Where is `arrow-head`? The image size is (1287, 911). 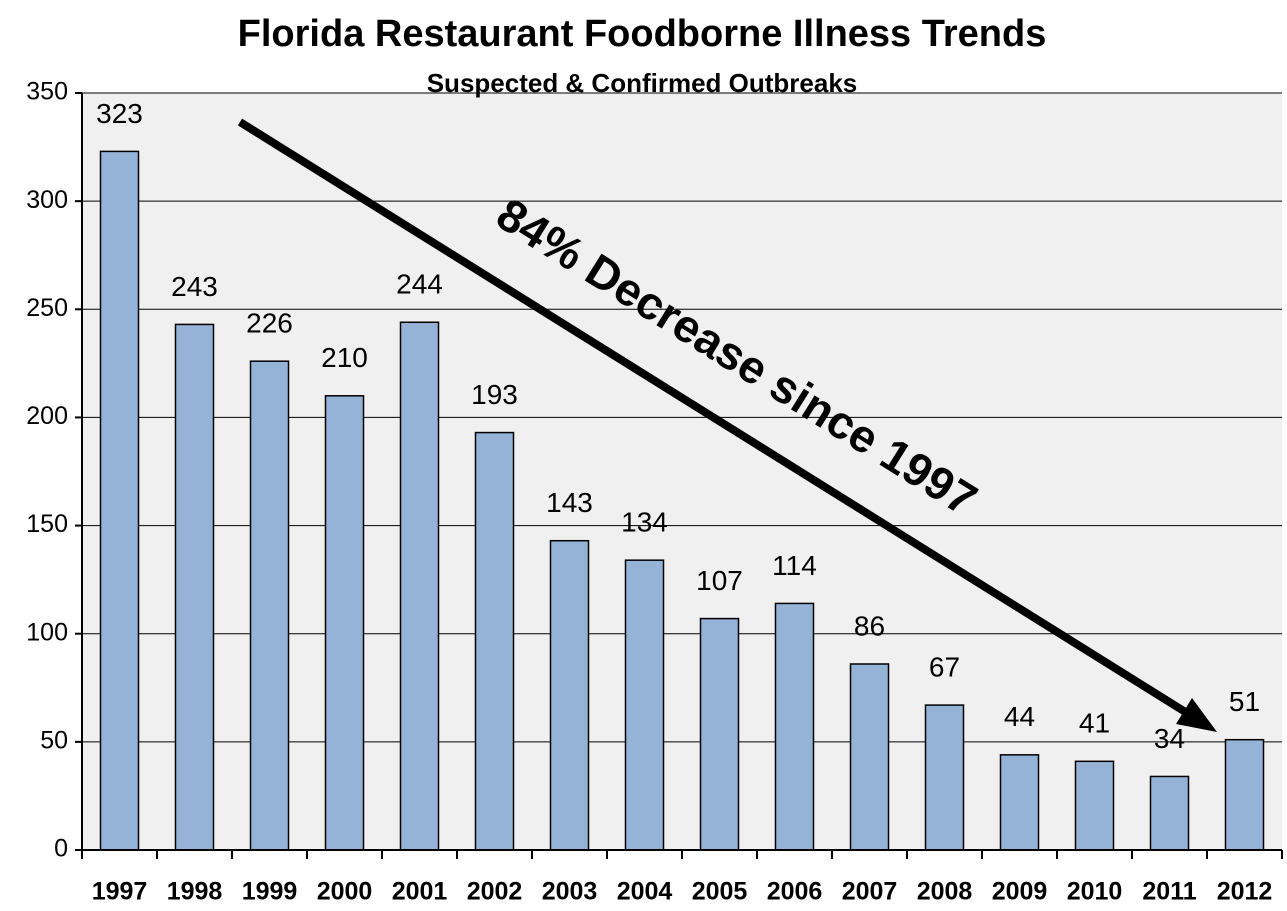
arrow-head is located at coordinates (1196, 715).